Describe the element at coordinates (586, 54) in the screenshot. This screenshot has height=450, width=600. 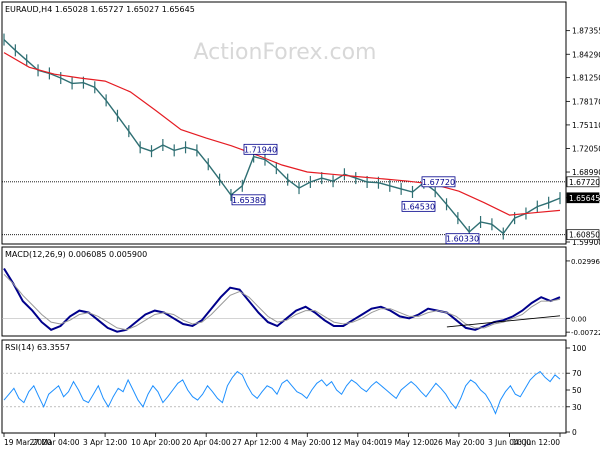
I see `y-tick-label: 1.84290` at that location.